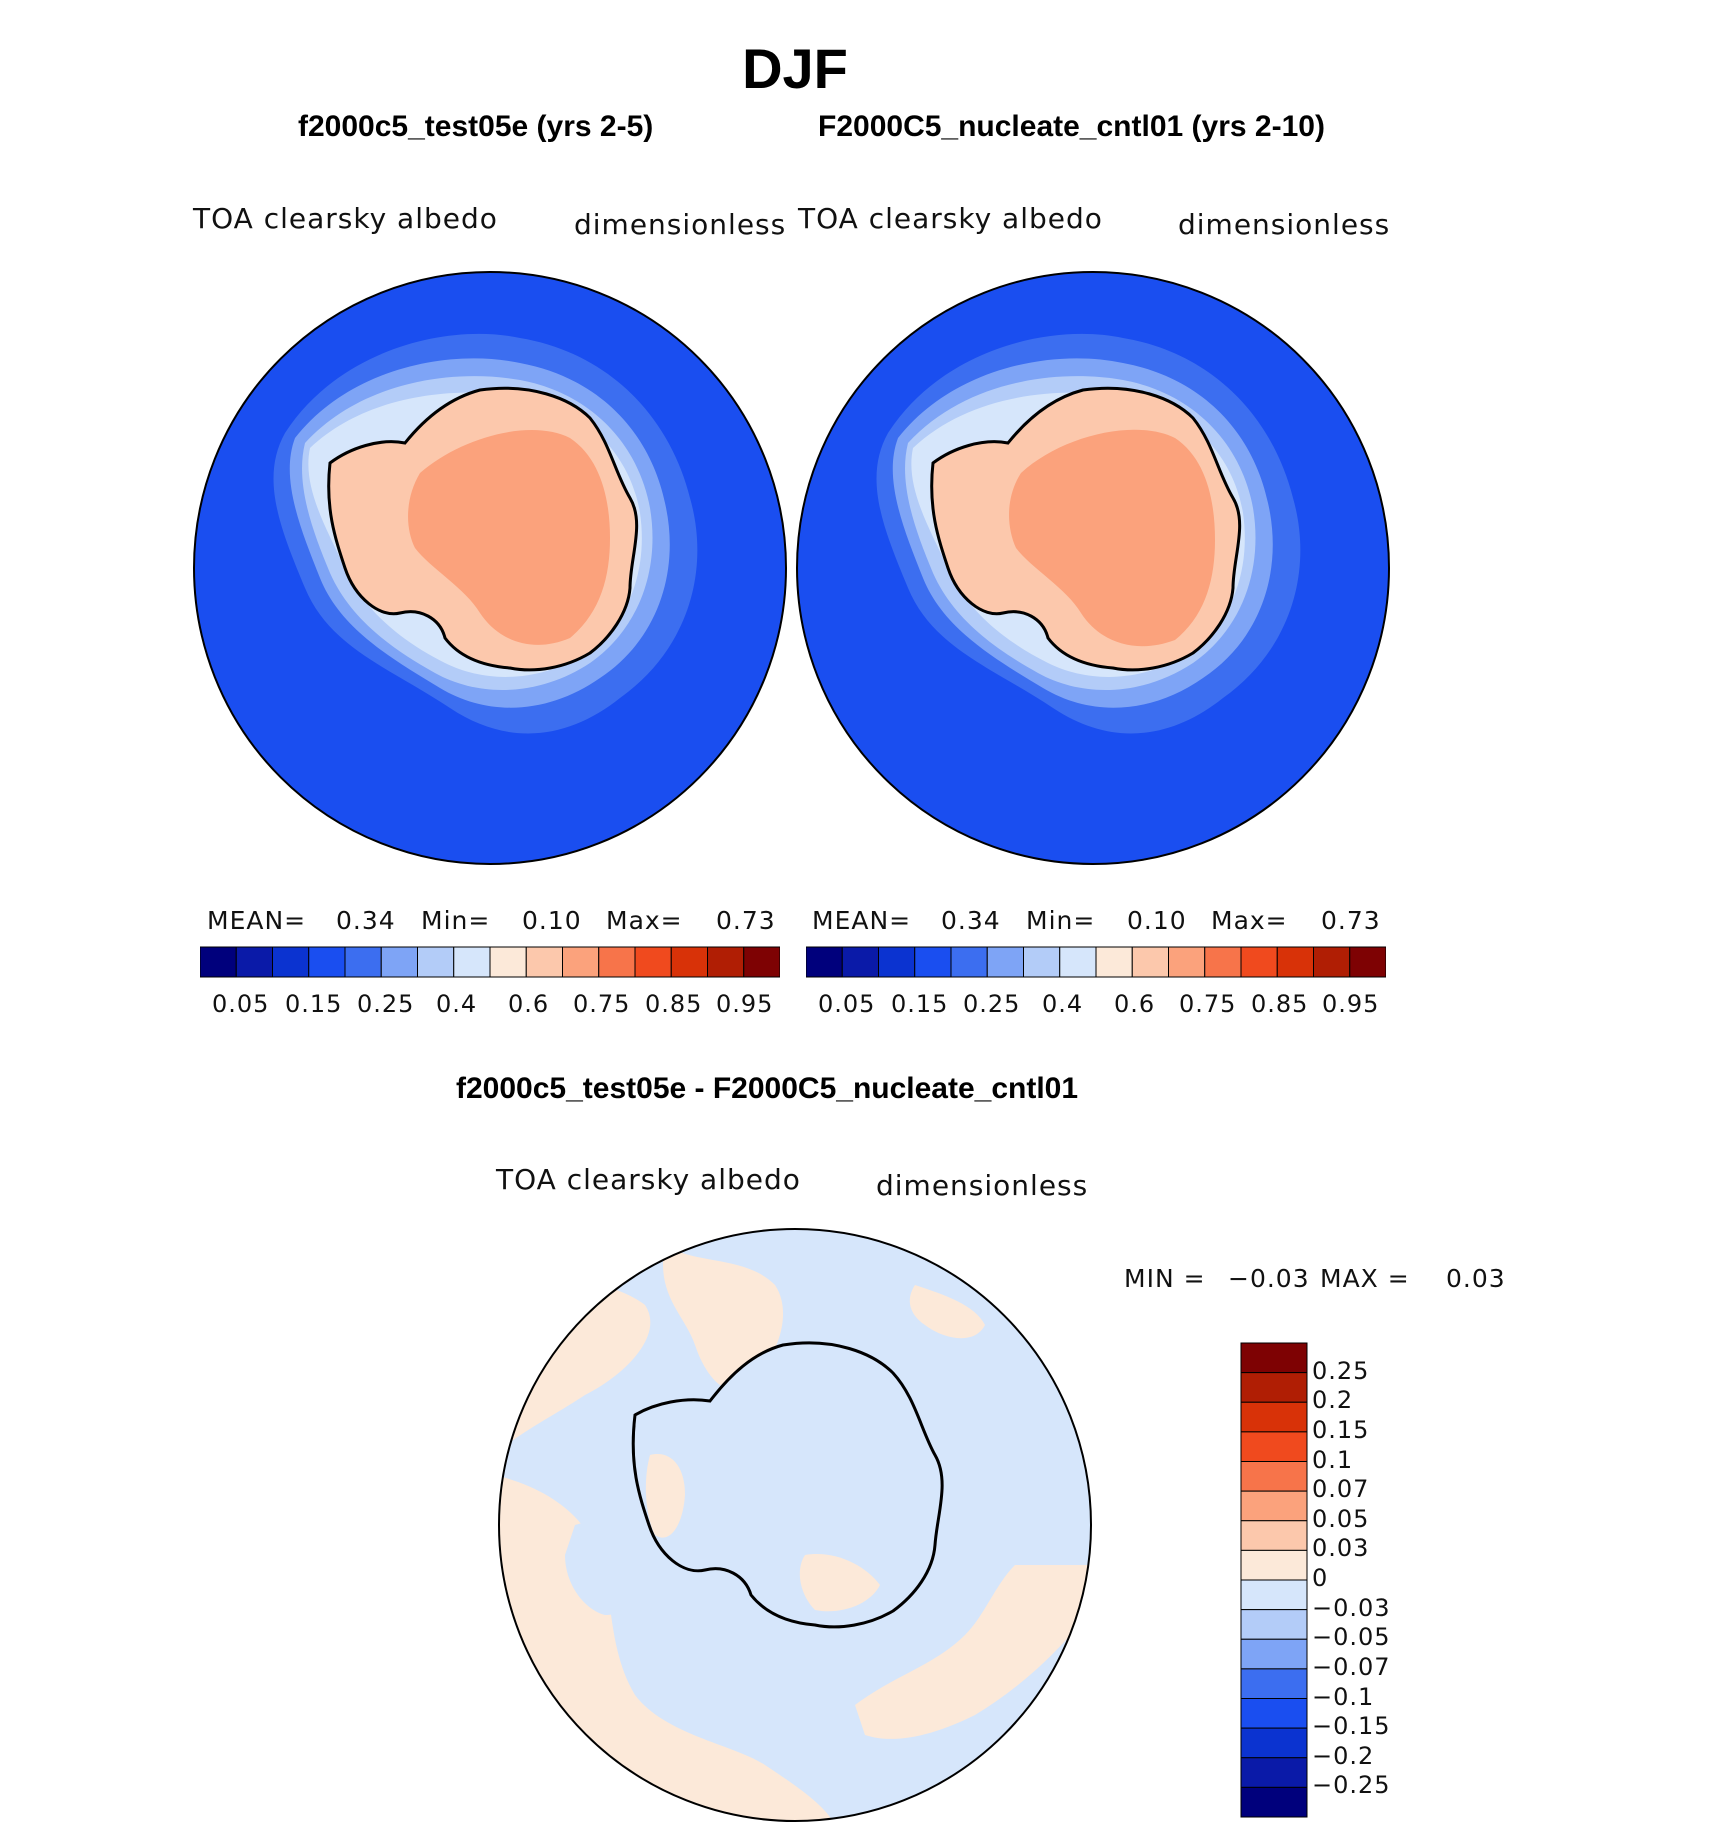 This screenshot has height=1839, width=1710. What do you see at coordinates (1269, 1278) in the screenshot?
I see `difference-min-value: −0.03` at bounding box center [1269, 1278].